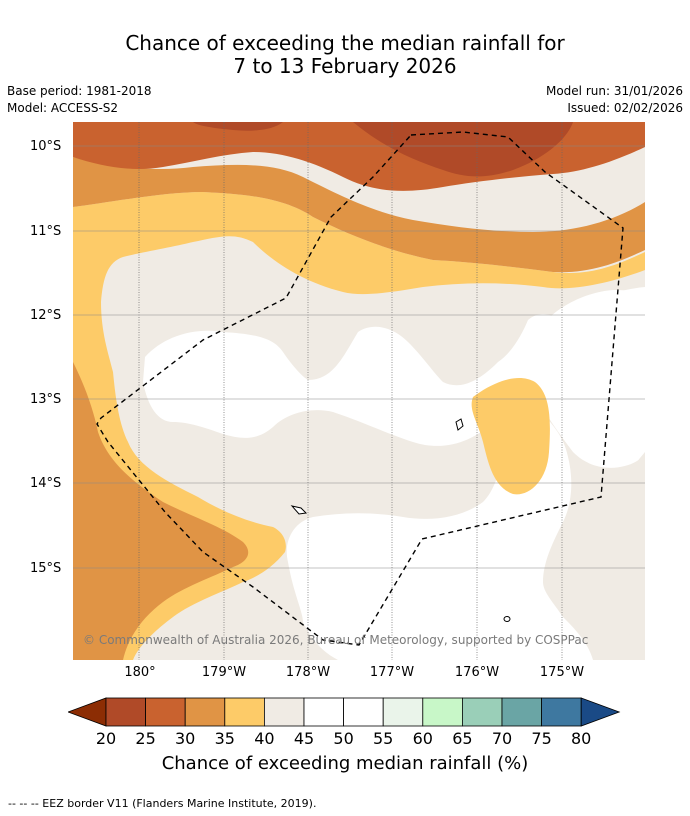 The height and width of the screenshot is (816, 690). What do you see at coordinates (46, 399) in the screenshot?
I see `lat-label-13s: 13°S` at bounding box center [46, 399].